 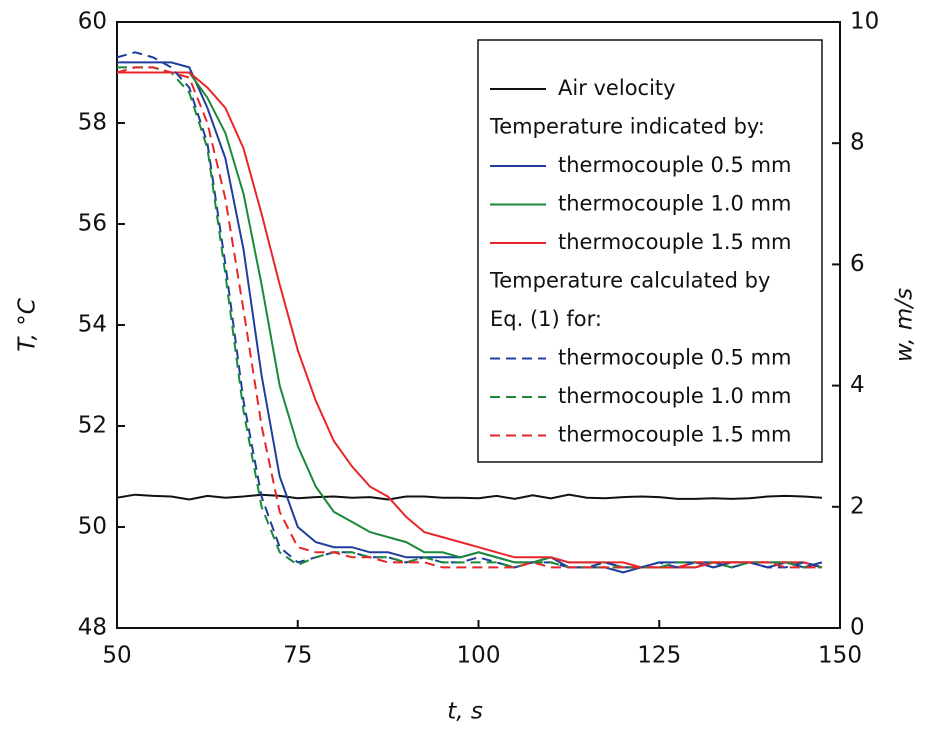 I want to click on legend-note: Eq. (1) for:, so click(x=546, y=319).